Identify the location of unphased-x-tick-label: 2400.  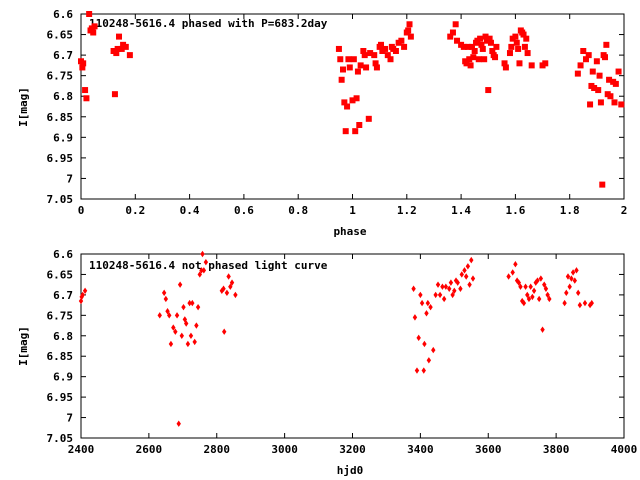
(81, 449).